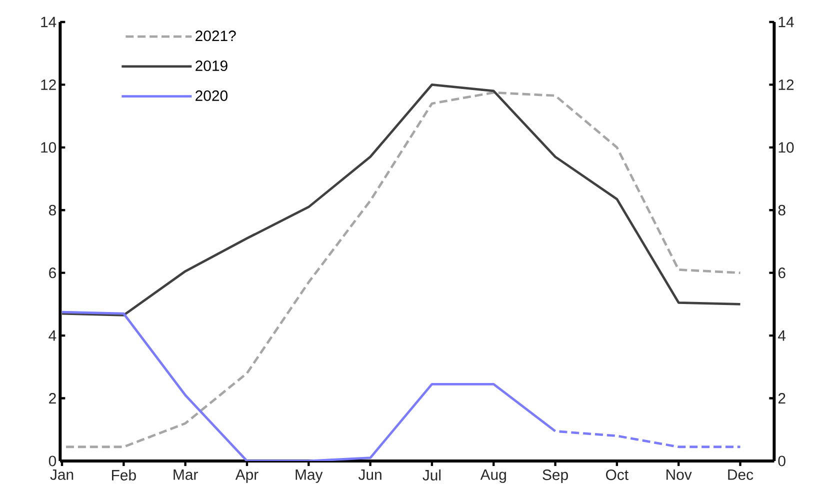 This screenshot has width=829, height=501. I want to click on x-tick-label: Dec, so click(741, 475).